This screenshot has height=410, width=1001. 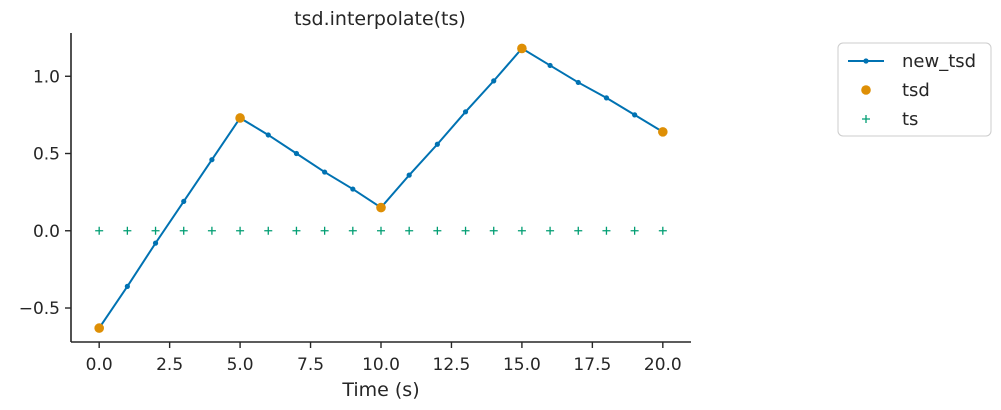 I want to click on series-ts, so click(x=381, y=230).